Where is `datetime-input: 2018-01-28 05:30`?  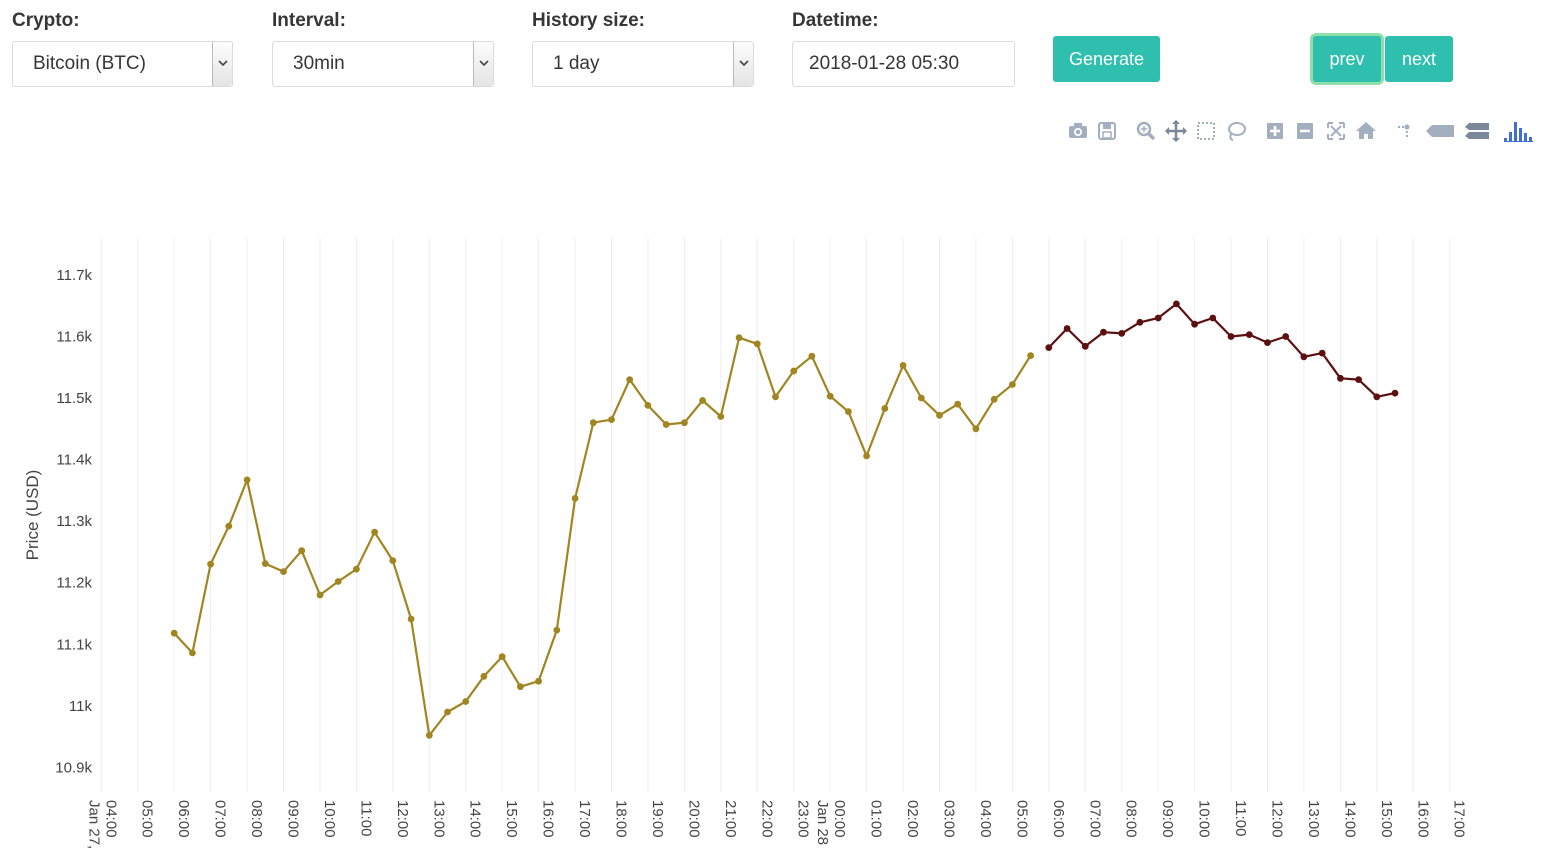
datetime-input: 2018-01-28 05:30 is located at coordinates (903, 64).